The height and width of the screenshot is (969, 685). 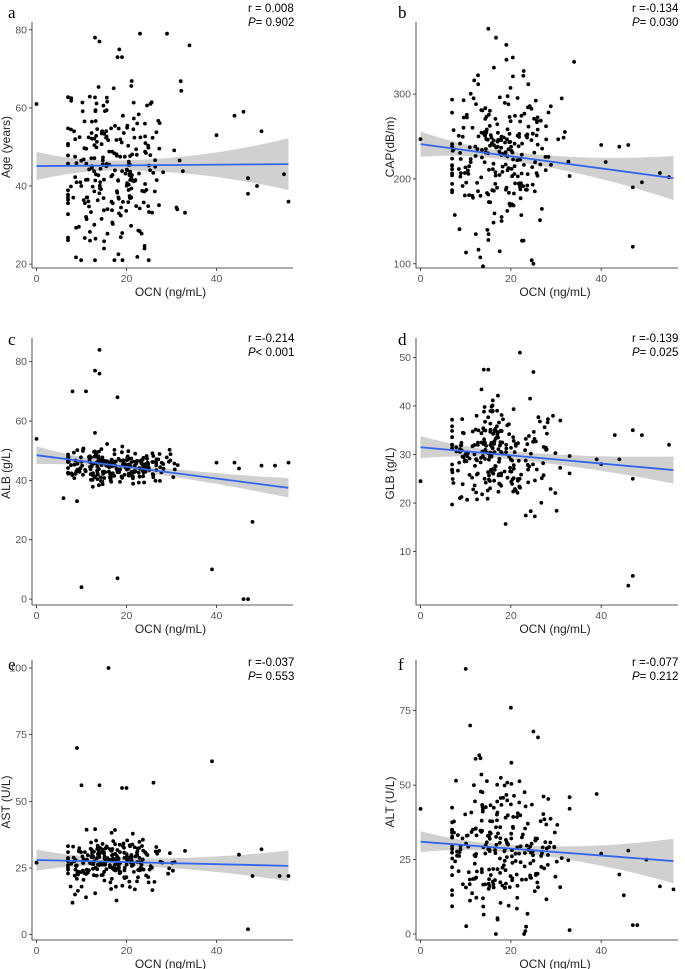 What do you see at coordinates (547, 161) in the screenshot?
I see `regression-line` at bounding box center [547, 161].